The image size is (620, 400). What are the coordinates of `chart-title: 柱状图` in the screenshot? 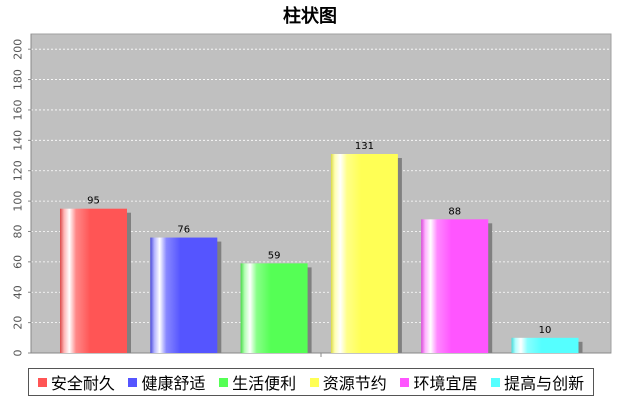 It's located at (310, 16).